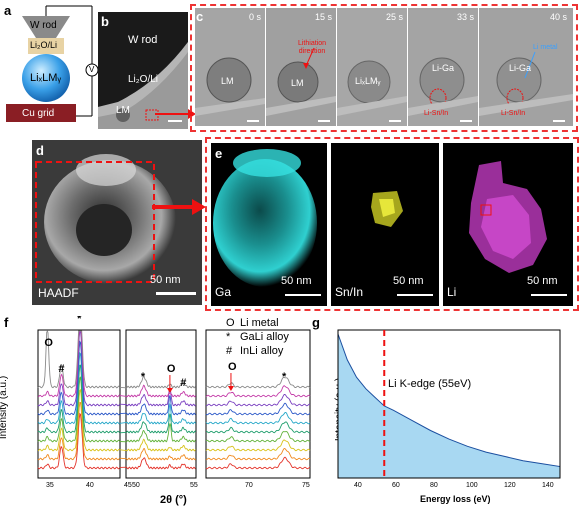  I want to click on scale-bar-li, so click(549, 295).